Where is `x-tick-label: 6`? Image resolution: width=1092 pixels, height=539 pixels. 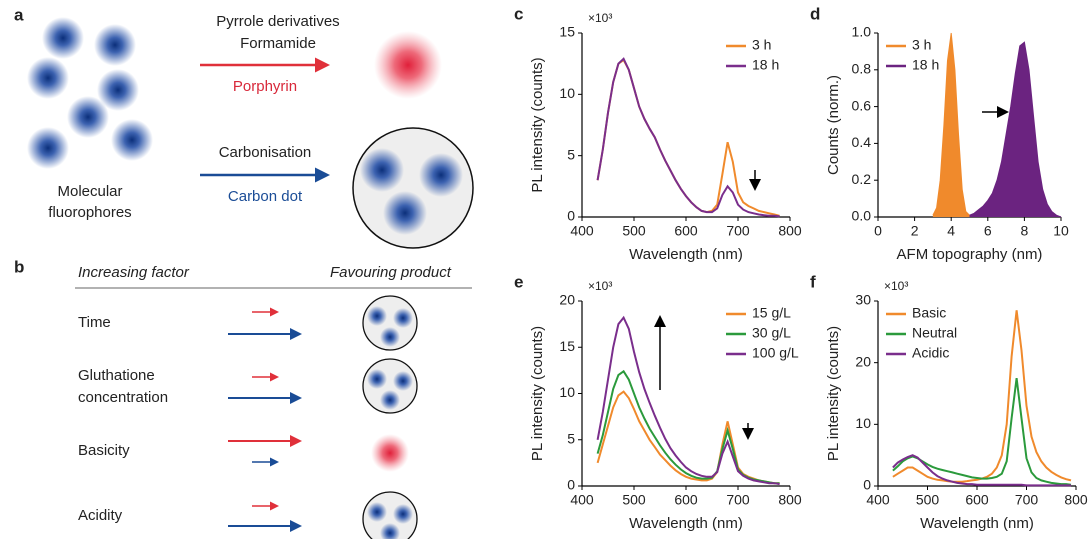
x-tick-label: 6 is located at coordinates (988, 231).